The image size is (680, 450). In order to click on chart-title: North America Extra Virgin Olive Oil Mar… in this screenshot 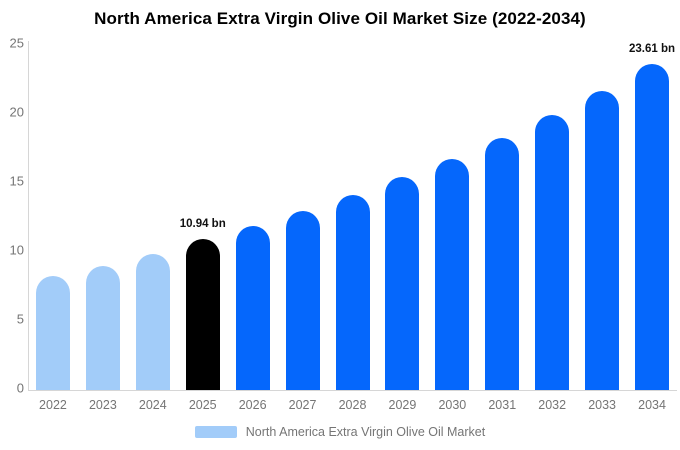, I will do `click(340, 18)`.